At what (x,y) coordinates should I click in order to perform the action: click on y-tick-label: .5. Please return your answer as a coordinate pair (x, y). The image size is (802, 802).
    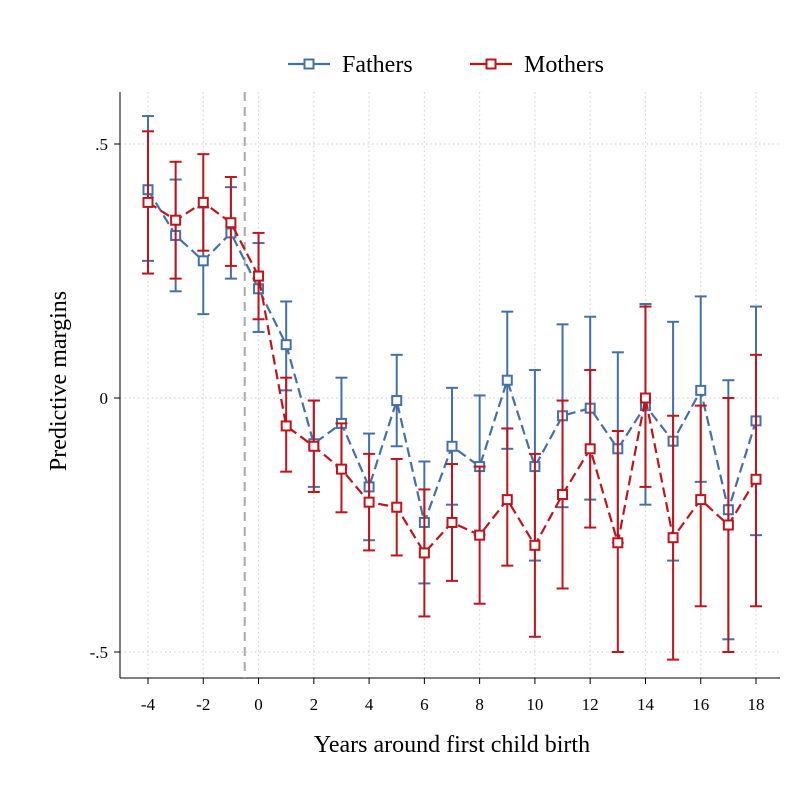
    Looking at the image, I should click on (101, 144).